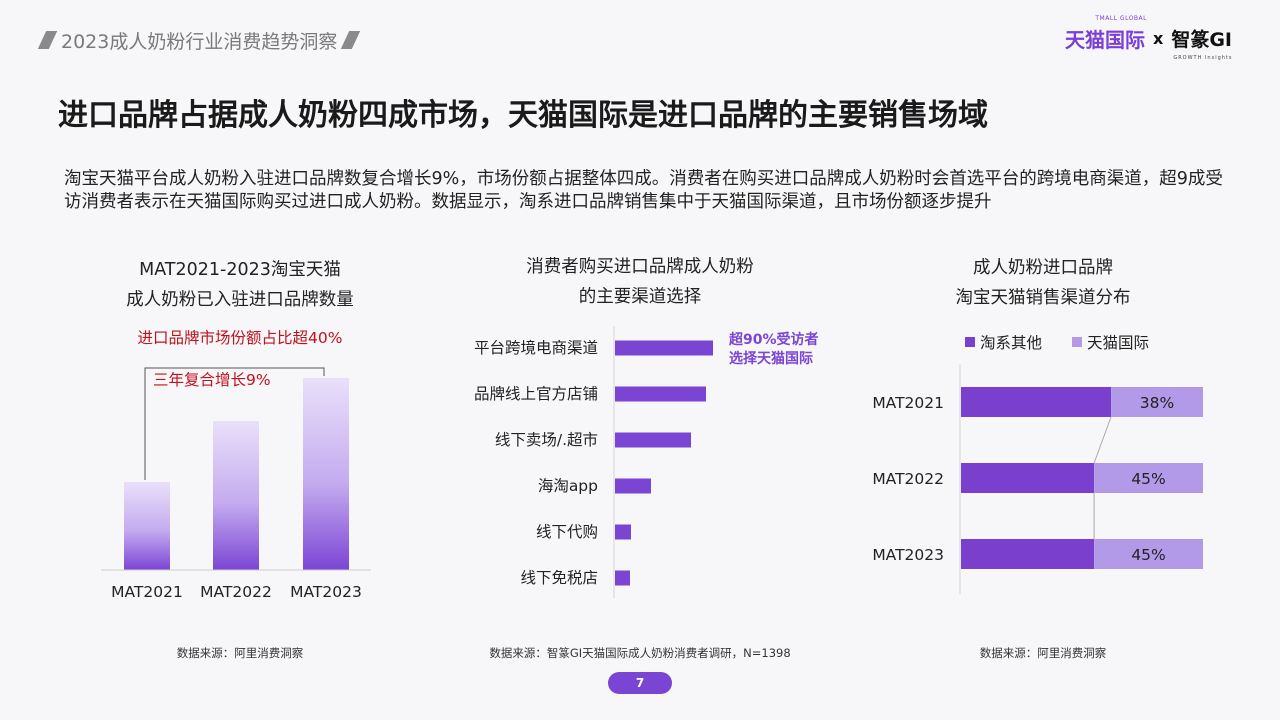 This screenshot has width=1280, height=720. What do you see at coordinates (1105, 40) in the screenshot?
I see `tmall-logo-text: 天猫国际` at bounding box center [1105, 40].